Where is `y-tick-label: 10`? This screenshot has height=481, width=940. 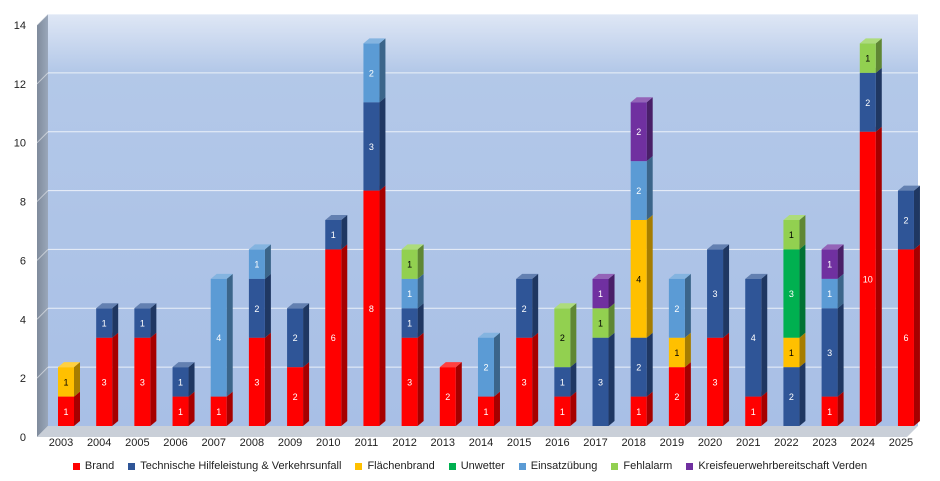 y-tick-label: 10 is located at coordinates (20, 144).